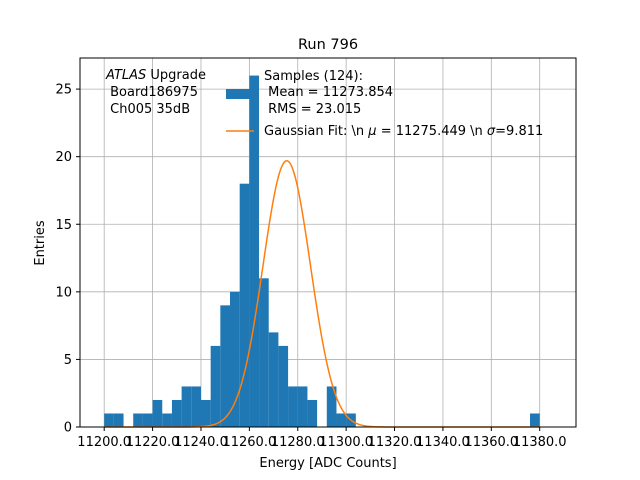 The height and width of the screenshot is (480, 640). What do you see at coordinates (346, 442) in the screenshot?
I see `x-tick-label: 11300.0` at bounding box center [346, 442].